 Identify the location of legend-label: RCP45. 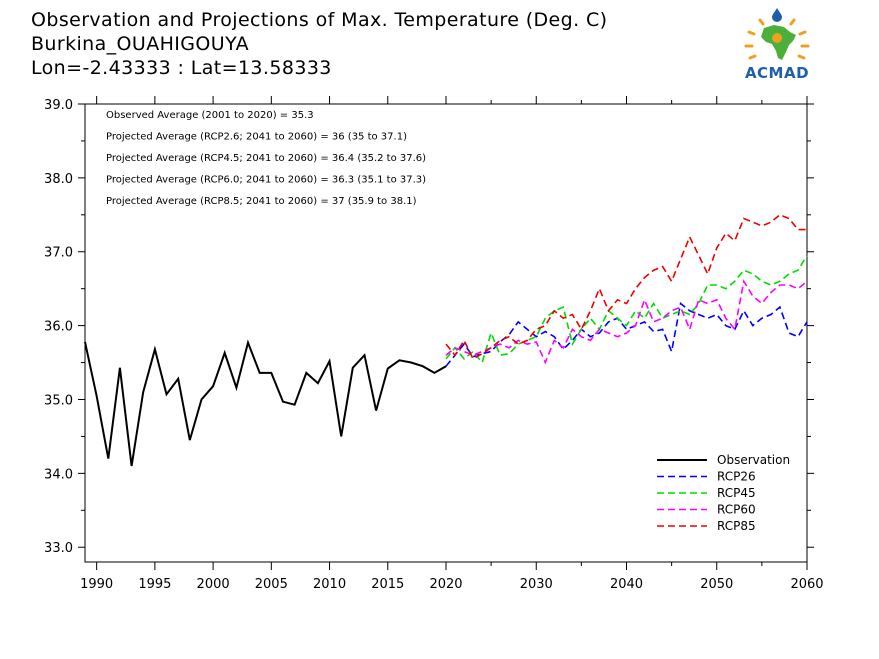
(736, 493).